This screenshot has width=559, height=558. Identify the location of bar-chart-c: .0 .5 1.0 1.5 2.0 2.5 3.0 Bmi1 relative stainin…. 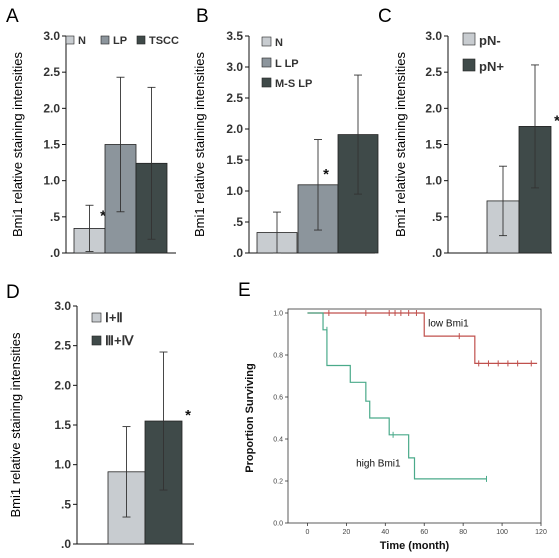
(476, 144).